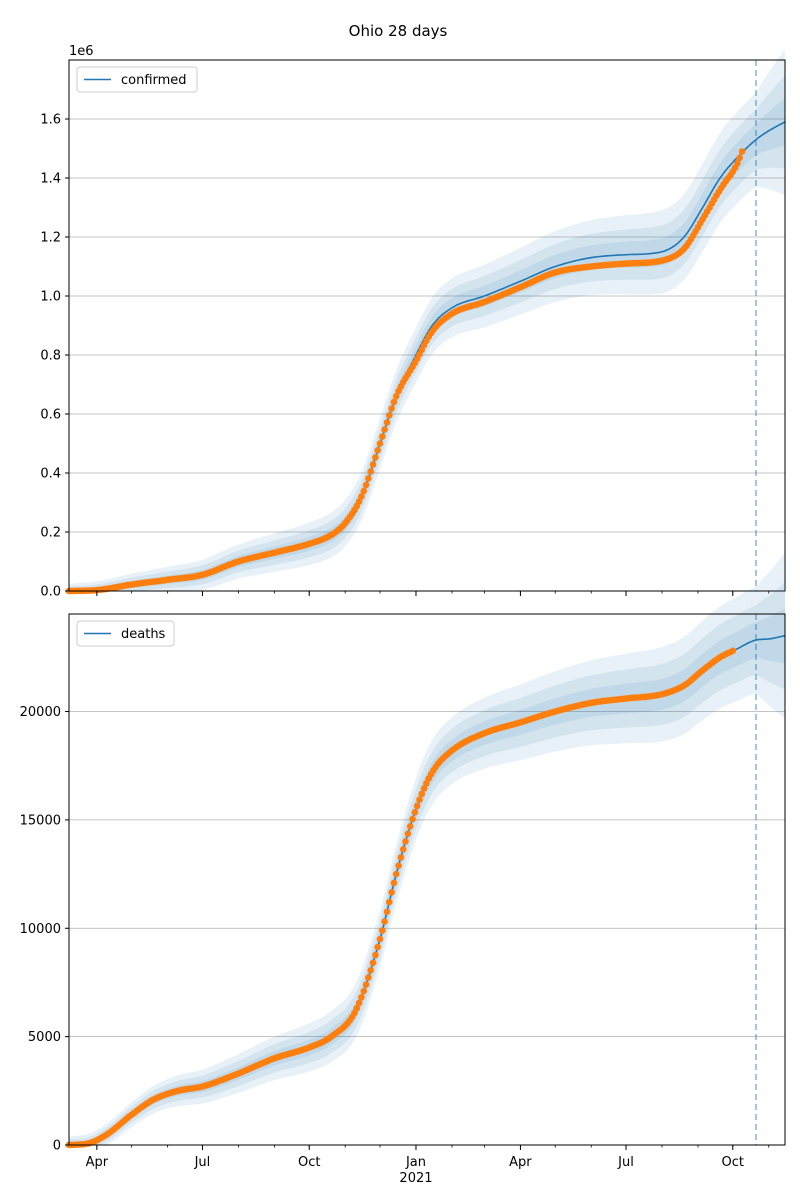 The width and height of the screenshot is (800, 1200). Describe the element at coordinates (415, 1178) in the screenshot. I see `x-axis-year-label: 2021` at that location.